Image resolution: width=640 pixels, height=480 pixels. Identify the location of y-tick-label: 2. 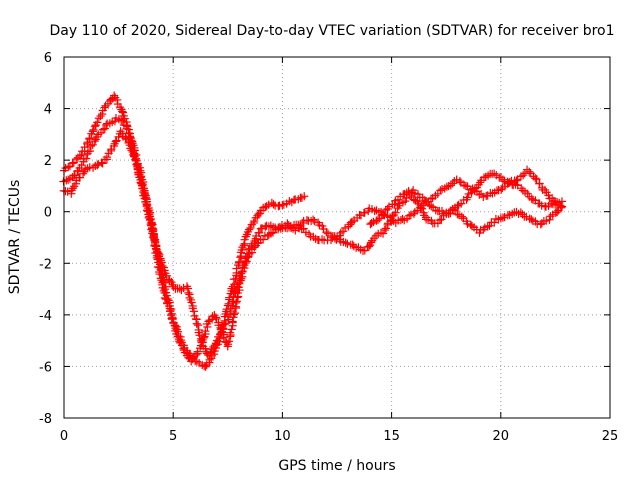
(48, 161).